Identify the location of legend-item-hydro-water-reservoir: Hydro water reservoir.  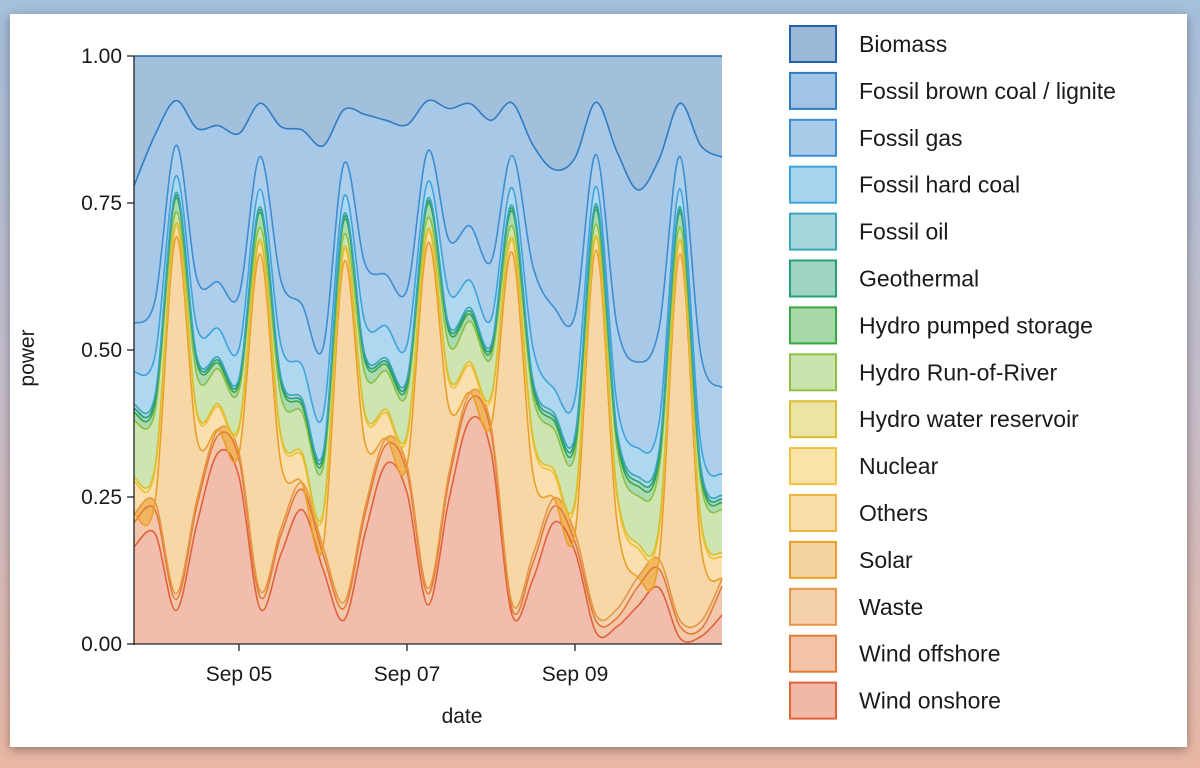
(934, 419).